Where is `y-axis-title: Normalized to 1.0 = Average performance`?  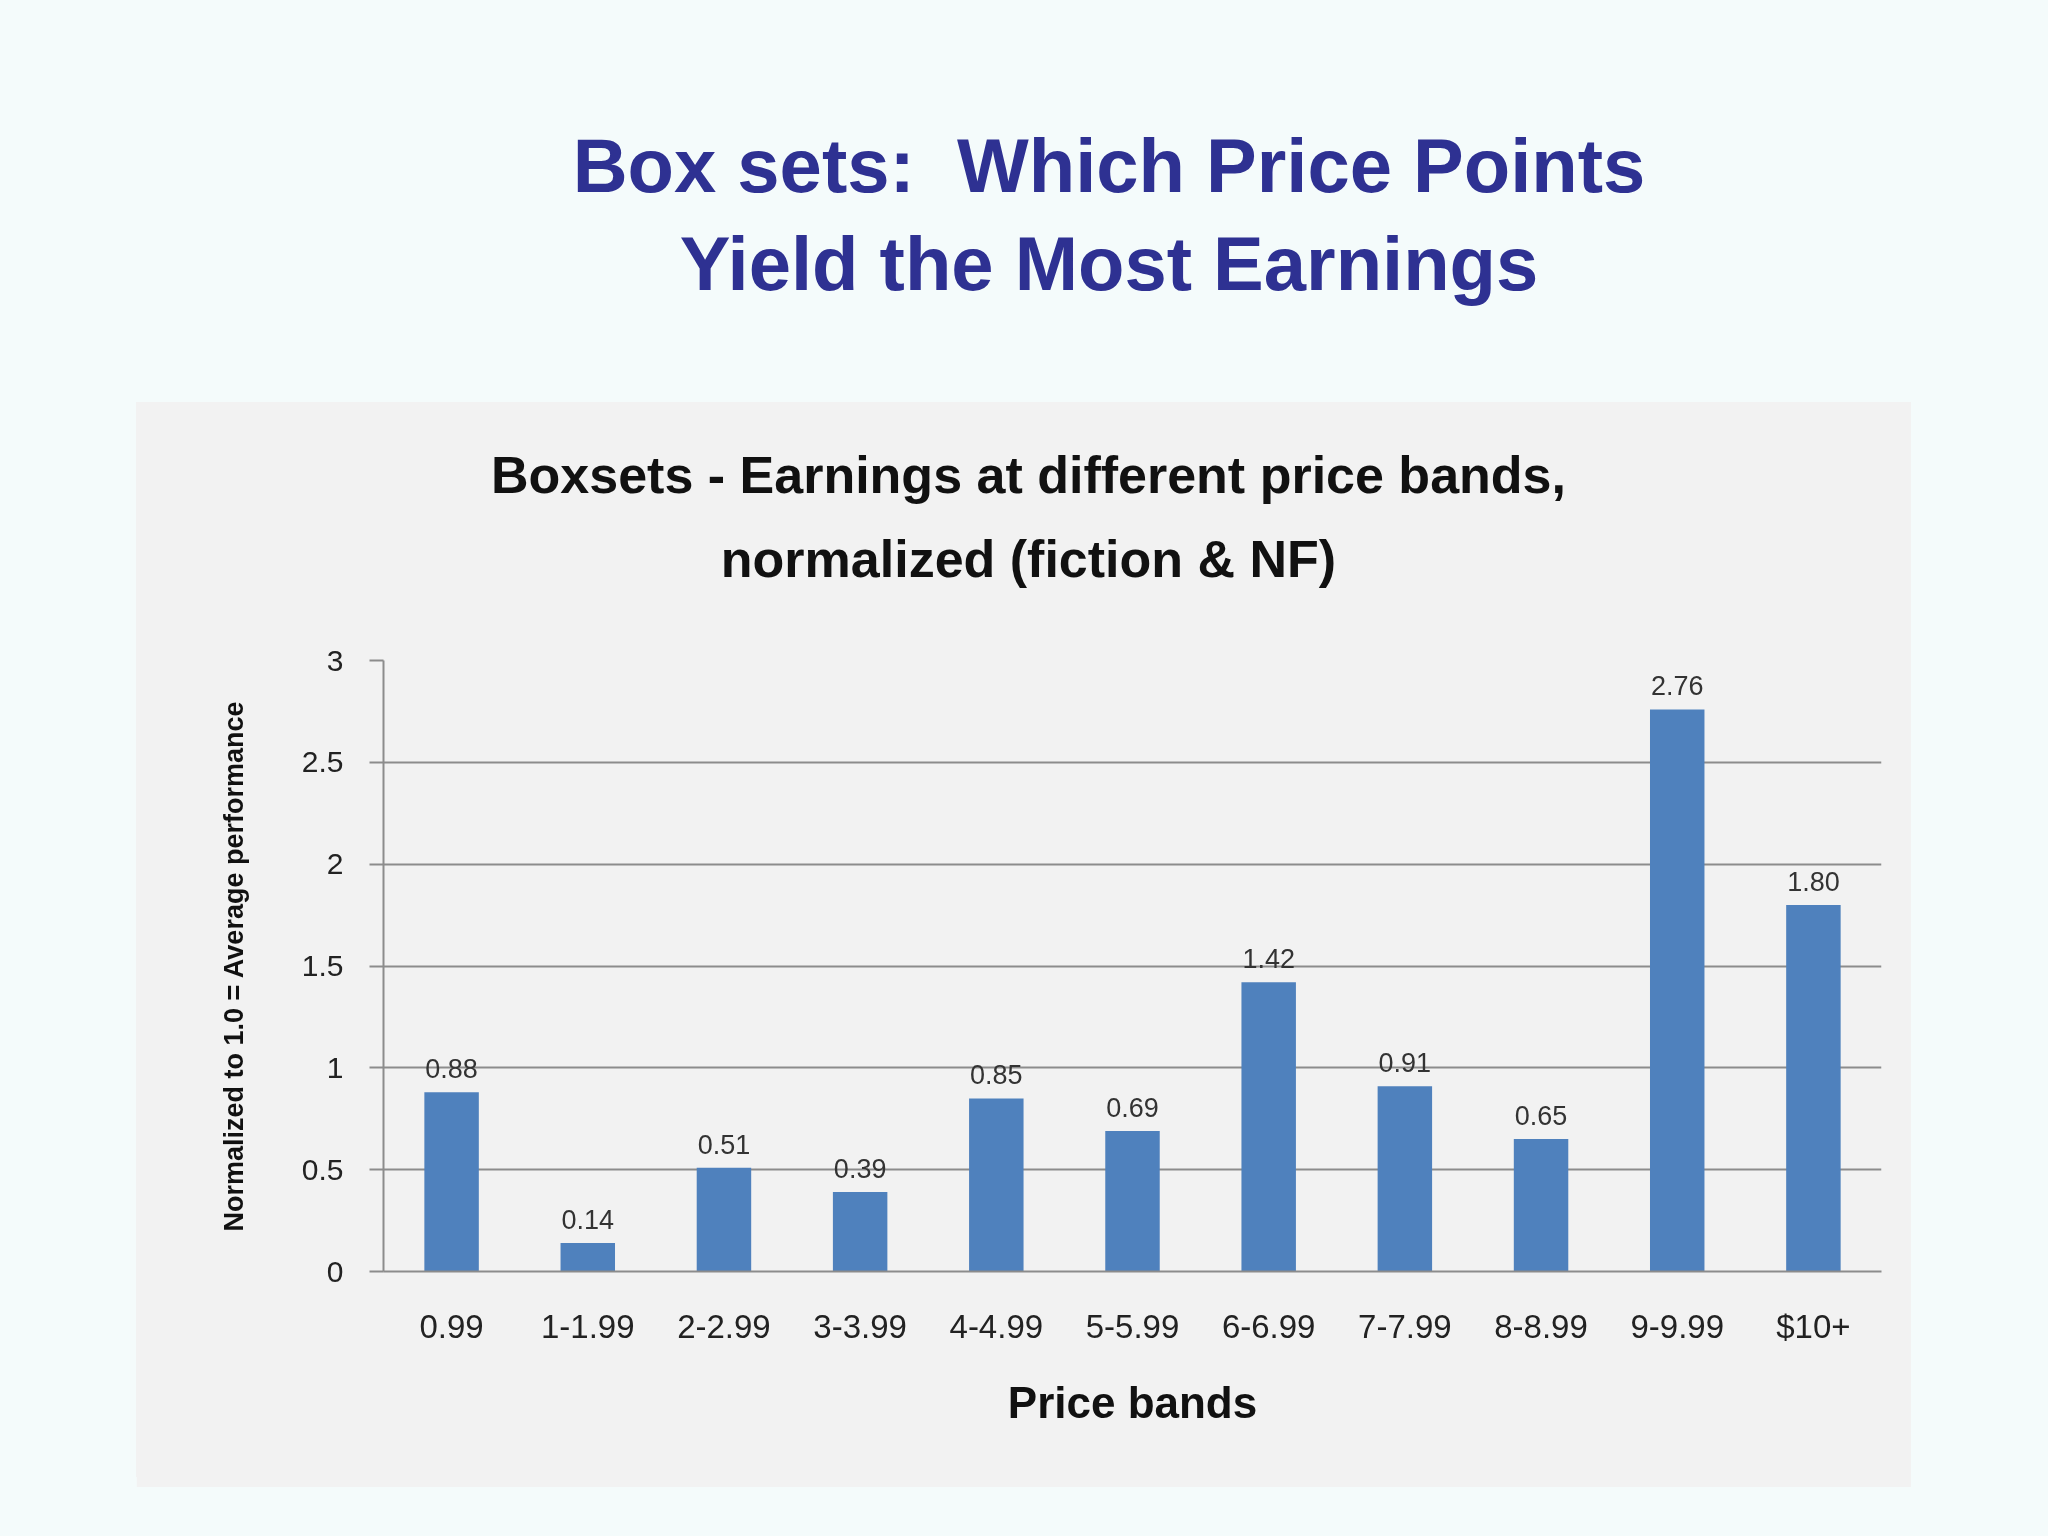 y-axis-title: Normalized to 1.0 = Average performance is located at coordinates (233, 966).